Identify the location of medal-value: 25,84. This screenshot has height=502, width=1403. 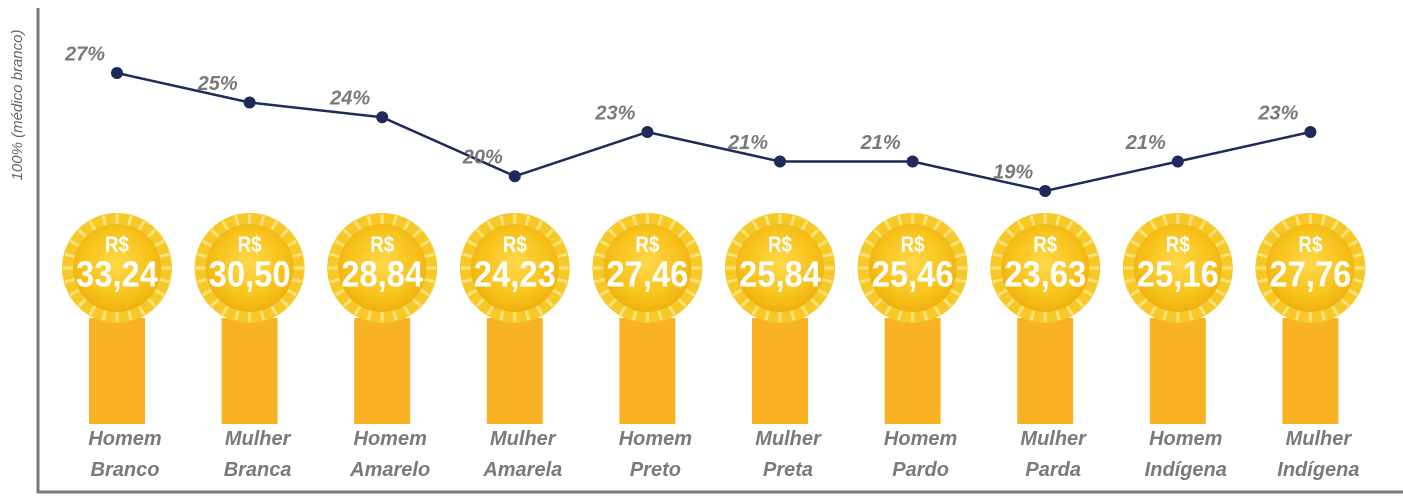
(780, 274).